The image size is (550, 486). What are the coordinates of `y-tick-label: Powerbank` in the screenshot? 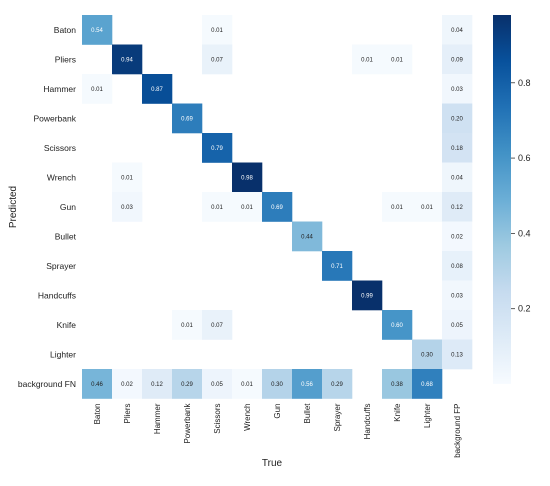 It's located at (54, 118).